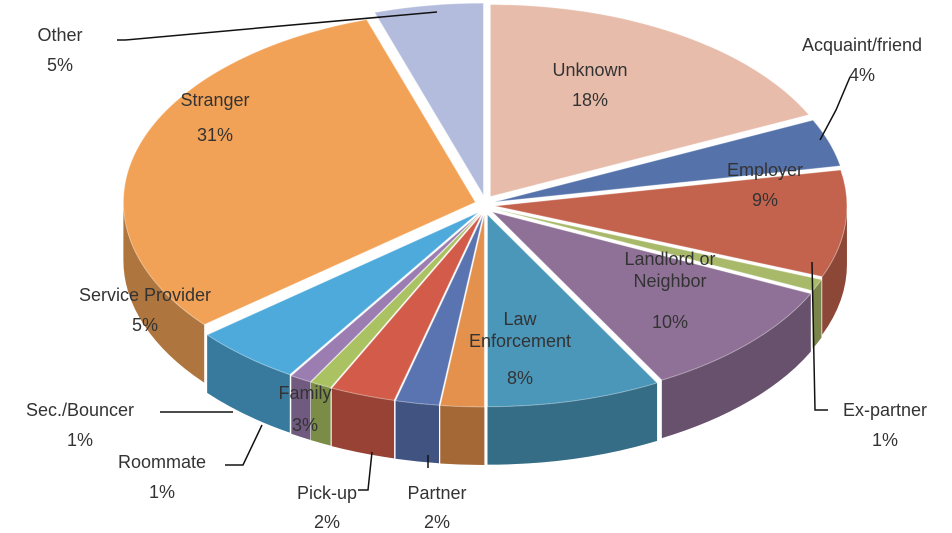 Image resolution: width=952 pixels, height=533 pixels. I want to click on value-label: 18%, so click(590, 100).